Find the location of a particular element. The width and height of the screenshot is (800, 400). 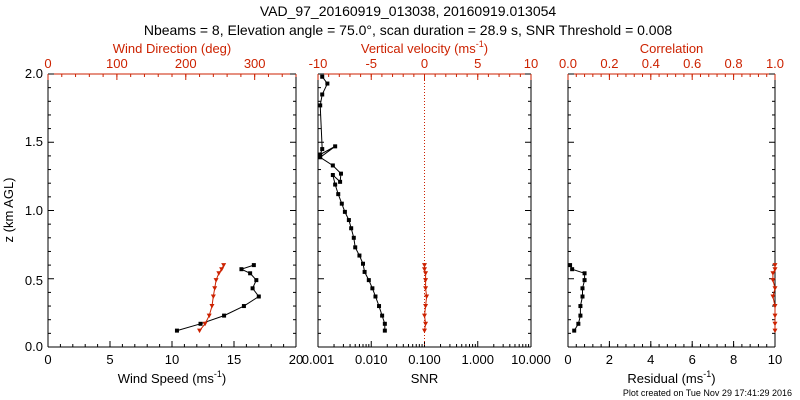

bottom-axis-title: Residual (ms-1) is located at coordinates (671, 377).